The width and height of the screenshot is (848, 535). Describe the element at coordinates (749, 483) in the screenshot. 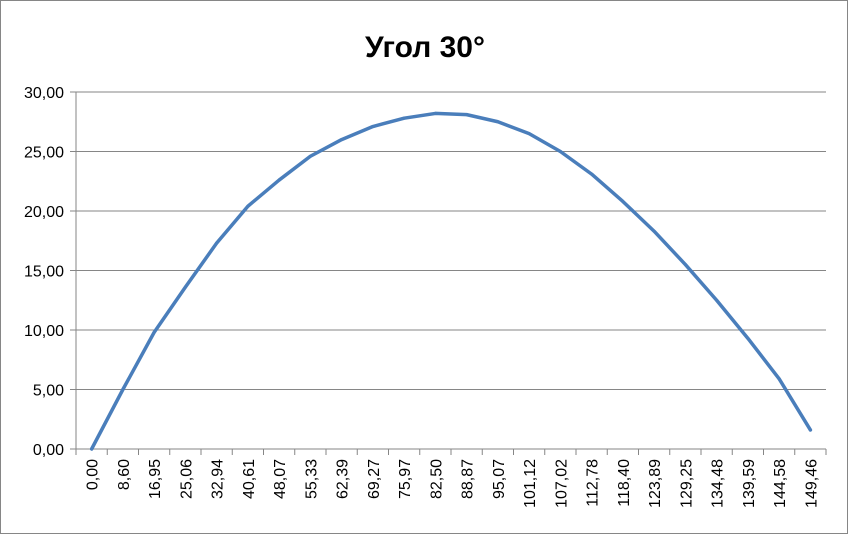

I see `x-tick-label: 139,59` at that location.